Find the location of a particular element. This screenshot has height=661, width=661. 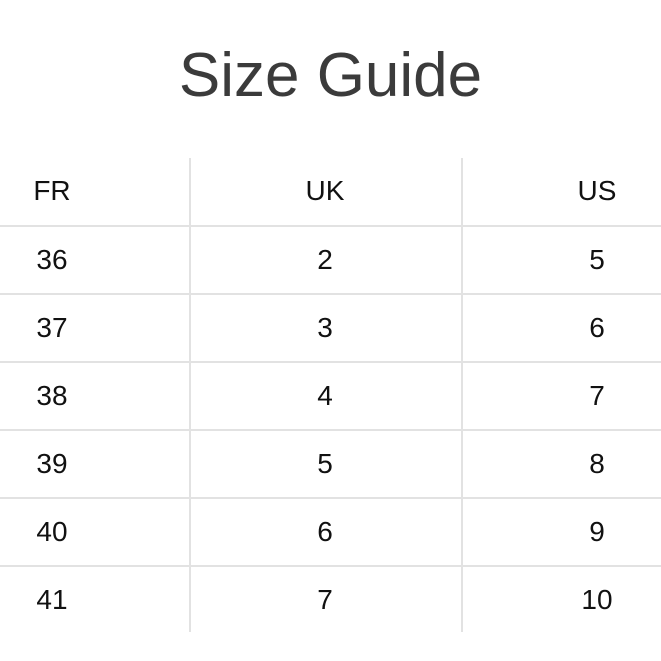

column-header: US is located at coordinates (597, 190).